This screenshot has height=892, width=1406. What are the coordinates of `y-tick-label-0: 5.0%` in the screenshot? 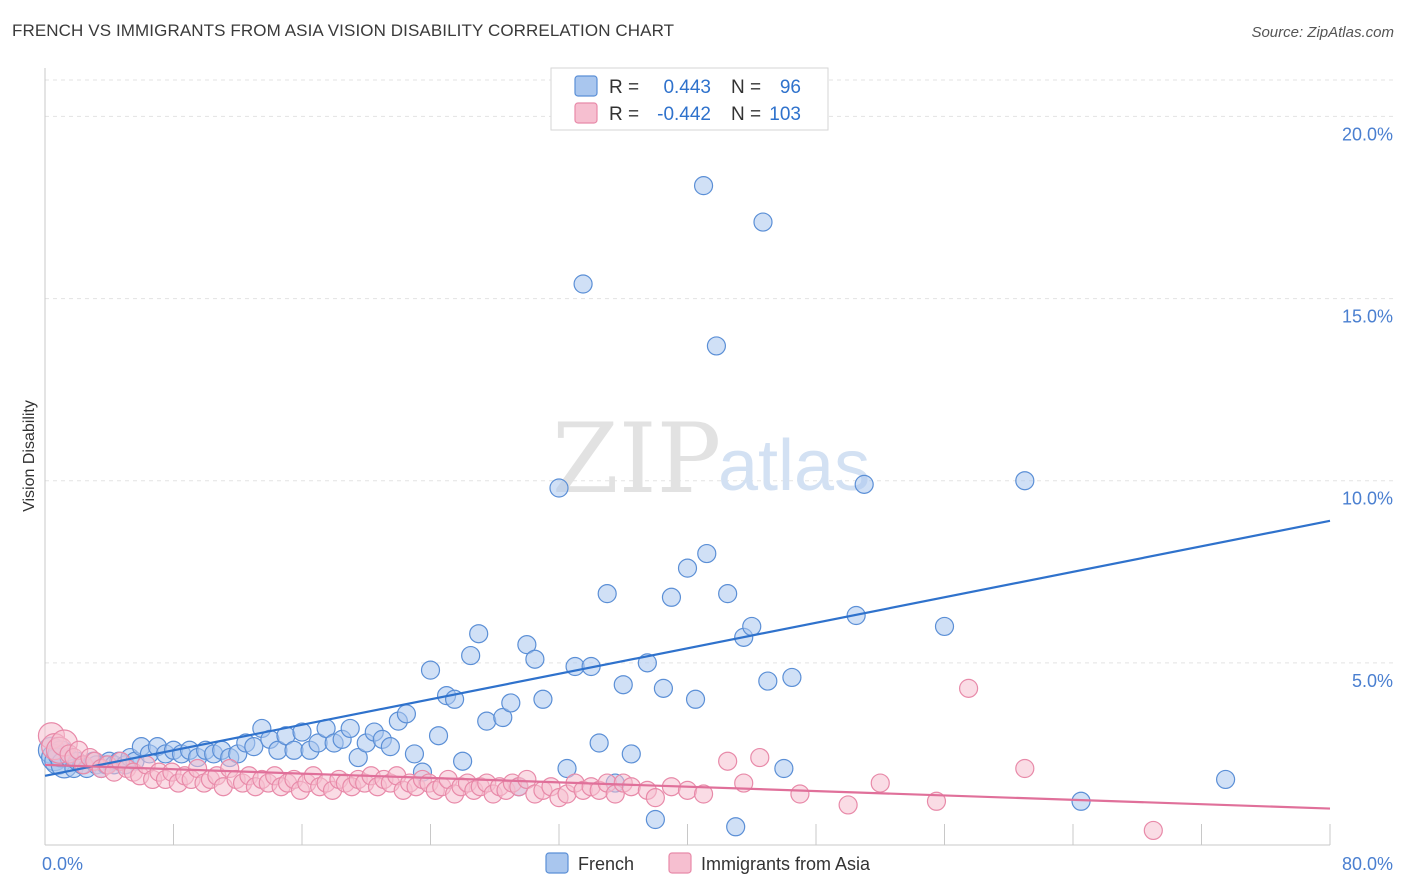 It's located at (1372, 681).